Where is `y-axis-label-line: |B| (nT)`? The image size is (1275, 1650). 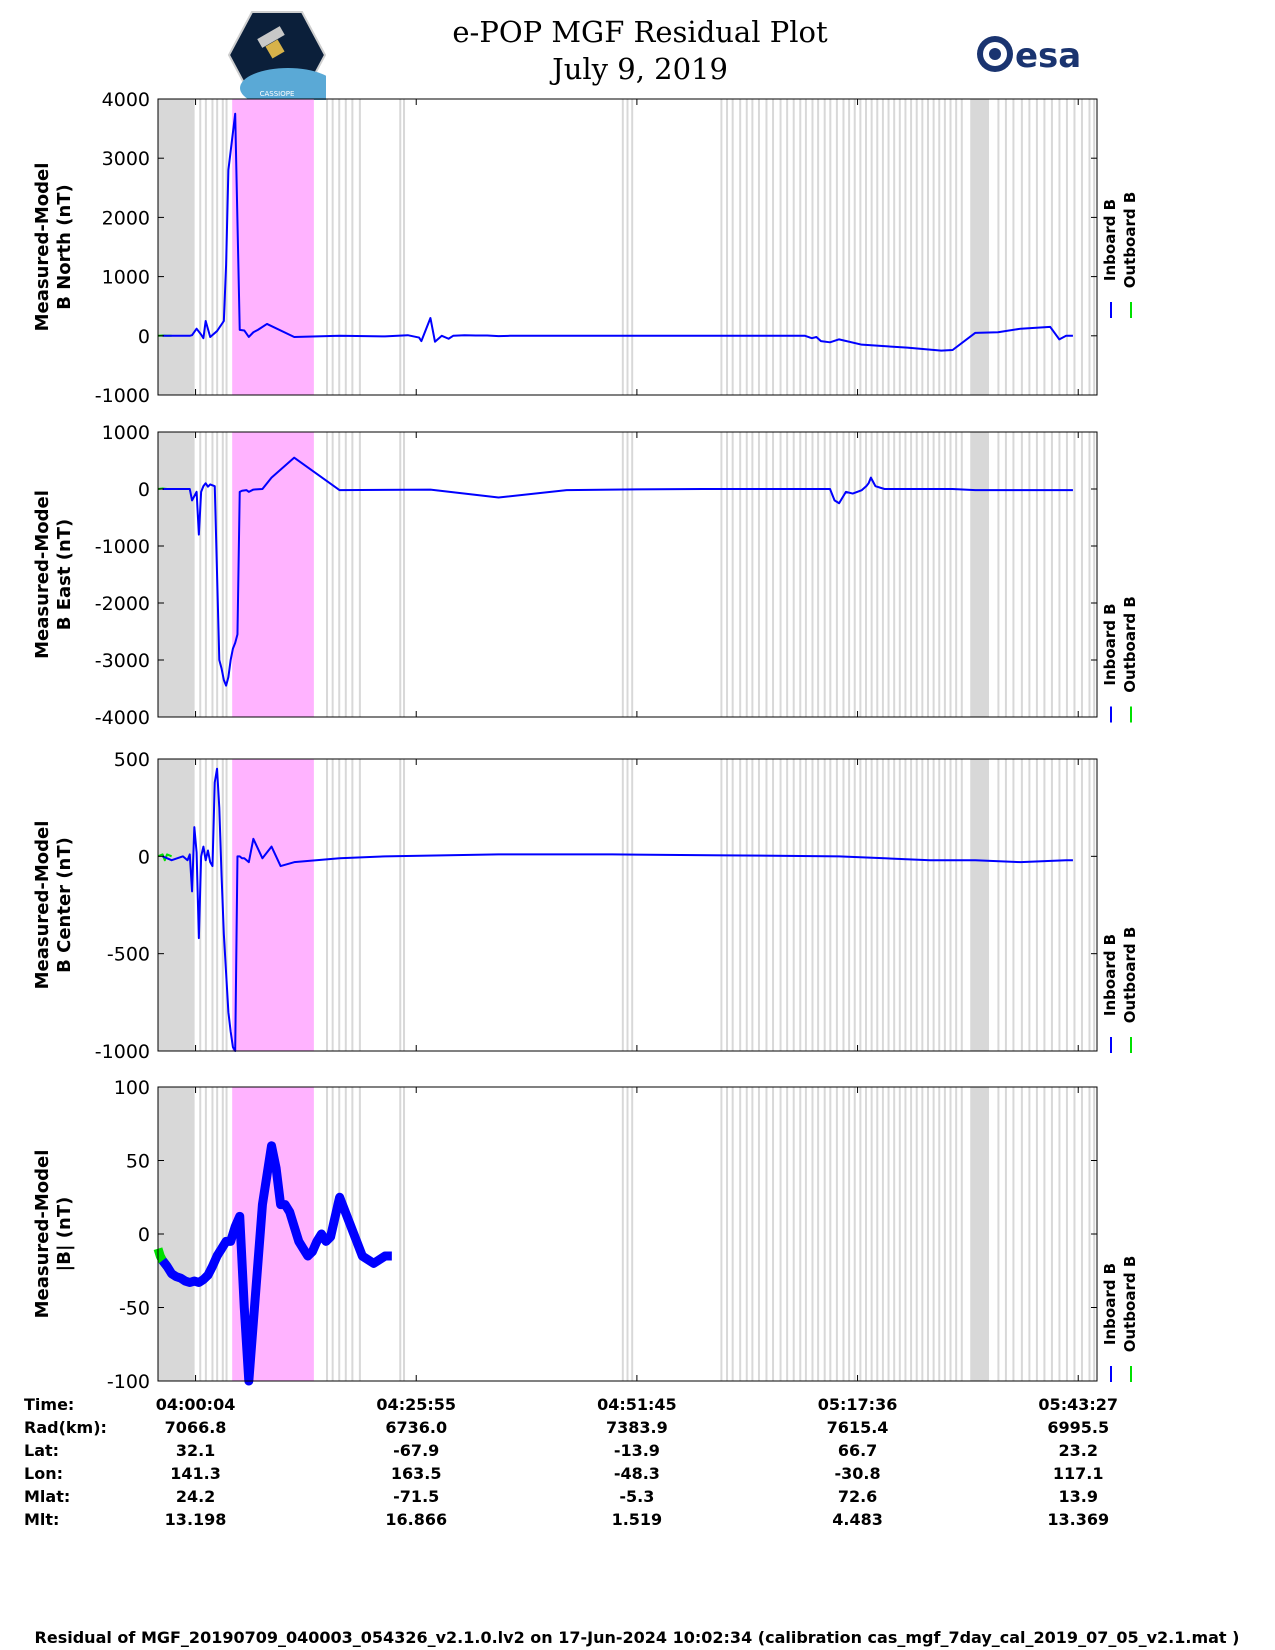
y-axis-label-line: |B| (nT) is located at coordinates (64, 1234).